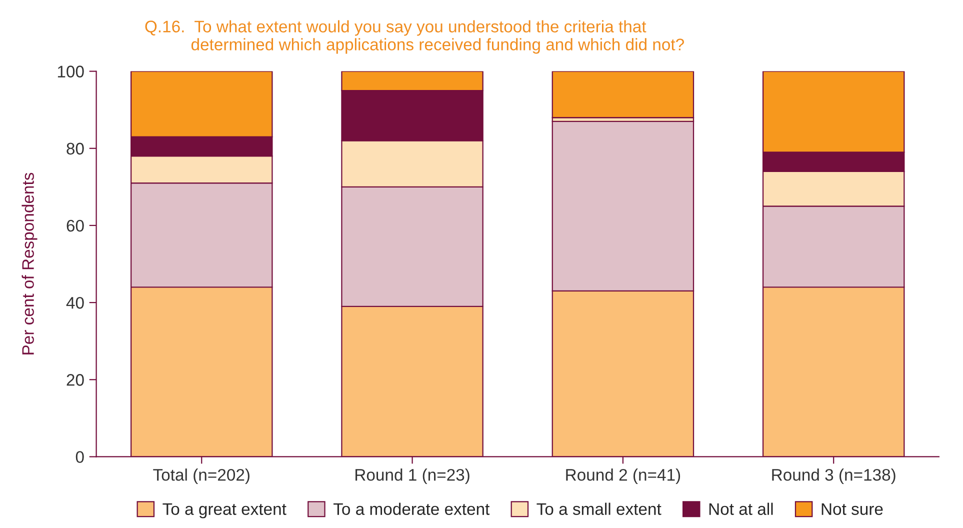  Describe the element at coordinates (623, 94) in the screenshot. I see `bar` at that location.